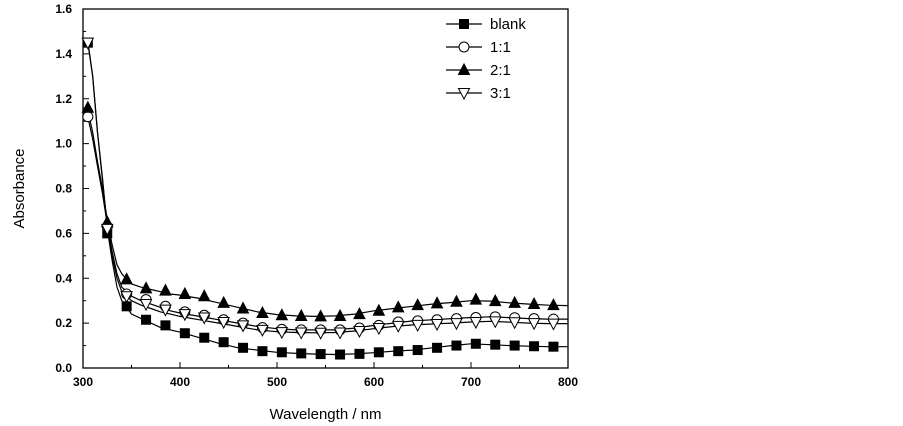  I want to click on y-tick-label: 1.4, so click(63, 54).